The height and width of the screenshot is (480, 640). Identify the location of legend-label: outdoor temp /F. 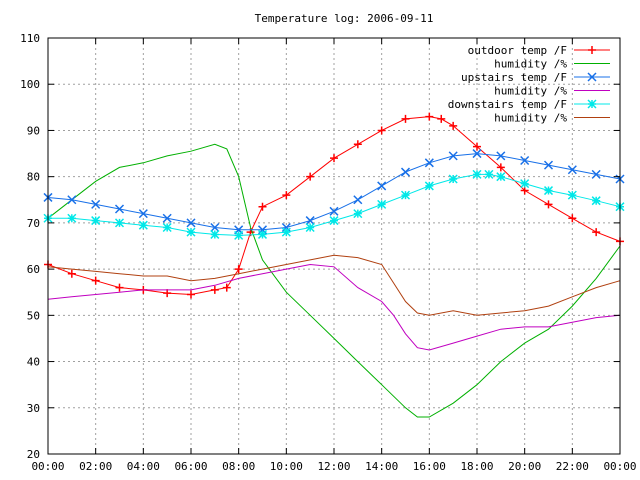
(517, 50).